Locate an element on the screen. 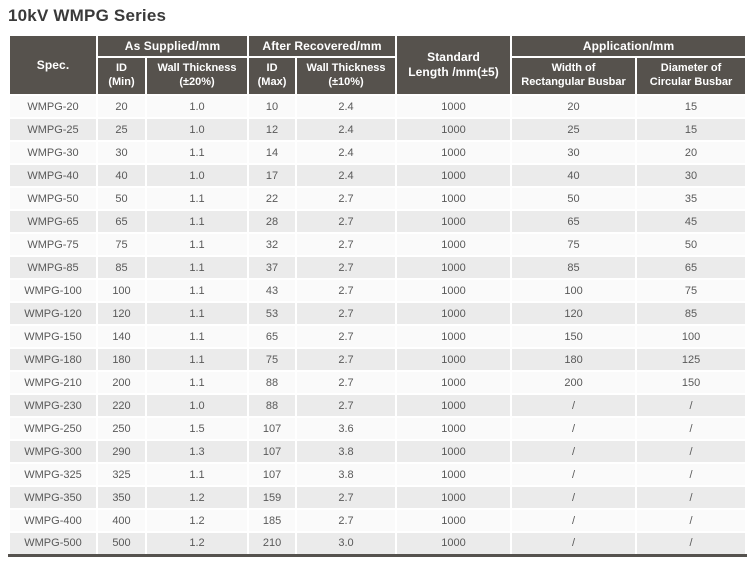  table-row: WMPG-100 100 1.1 43 2.7 1000 100 75 is located at coordinates (378, 290).